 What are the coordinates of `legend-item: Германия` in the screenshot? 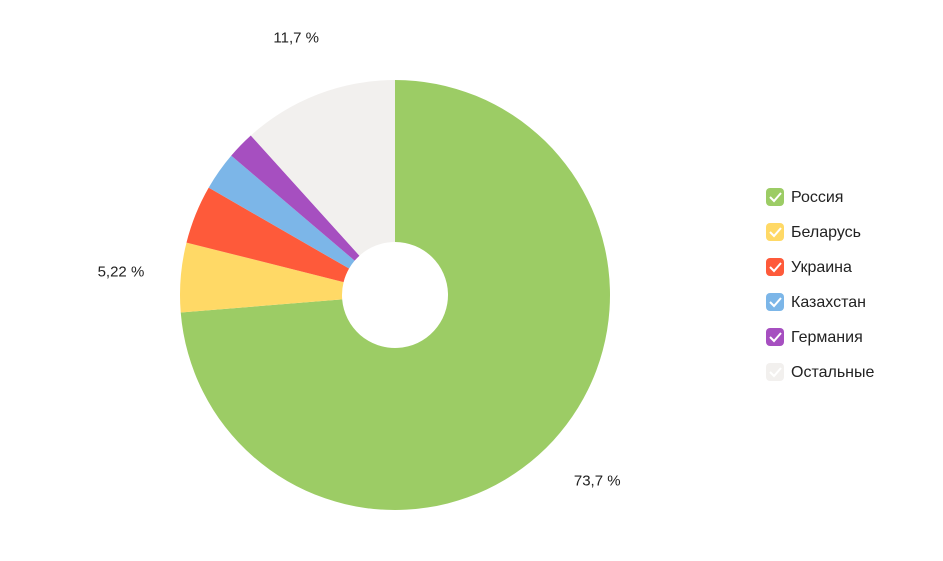 It's located at (814, 337).